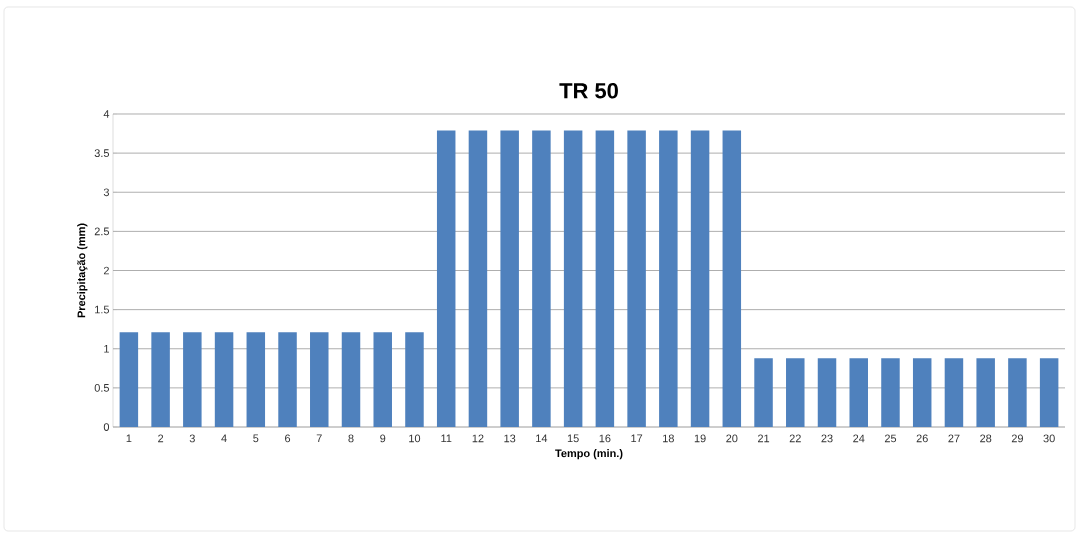  I want to click on x-tick-label: 24, so click(859, 438).